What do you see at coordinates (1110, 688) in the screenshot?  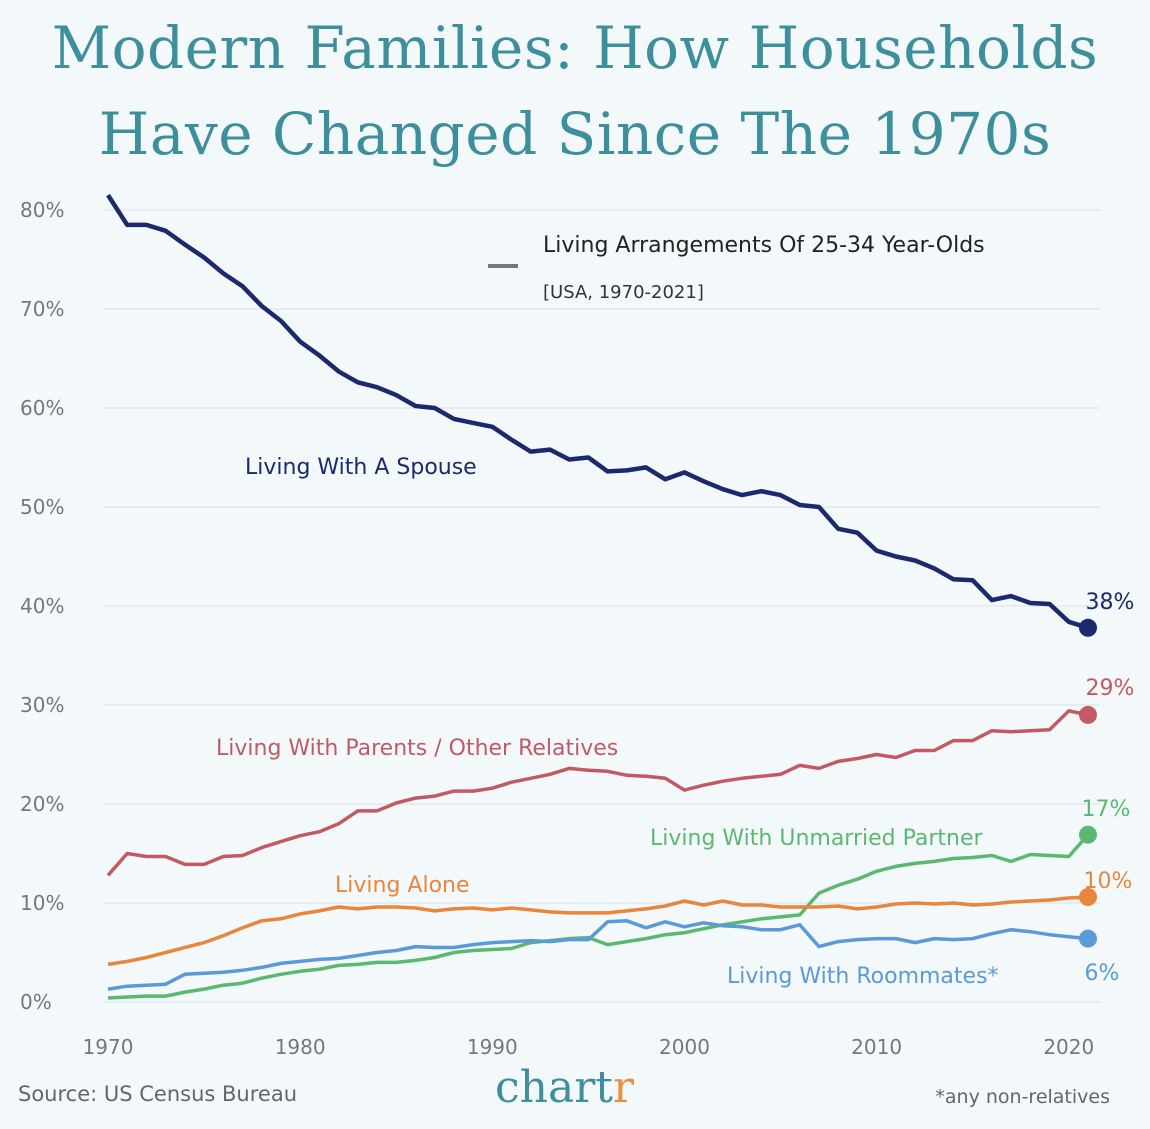 I see `series-end-label: 29%` at bounding box center [1110, 688].